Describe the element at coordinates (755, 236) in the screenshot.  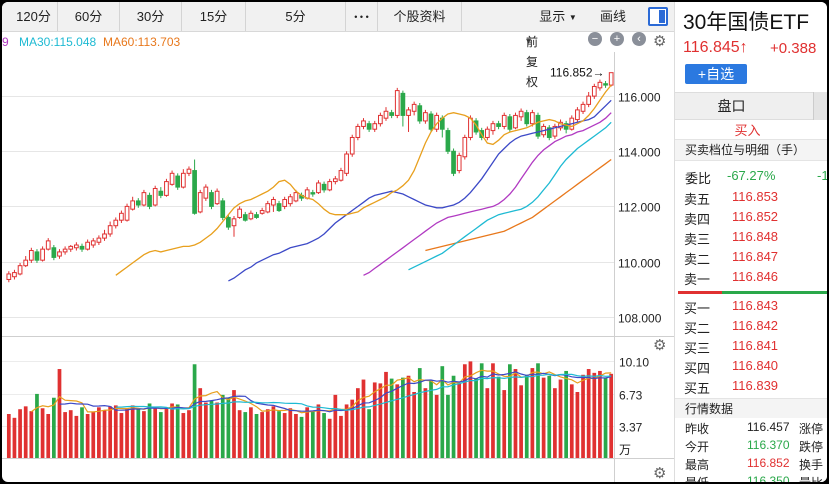
I see `ask-level-price: 116.848` at that location.